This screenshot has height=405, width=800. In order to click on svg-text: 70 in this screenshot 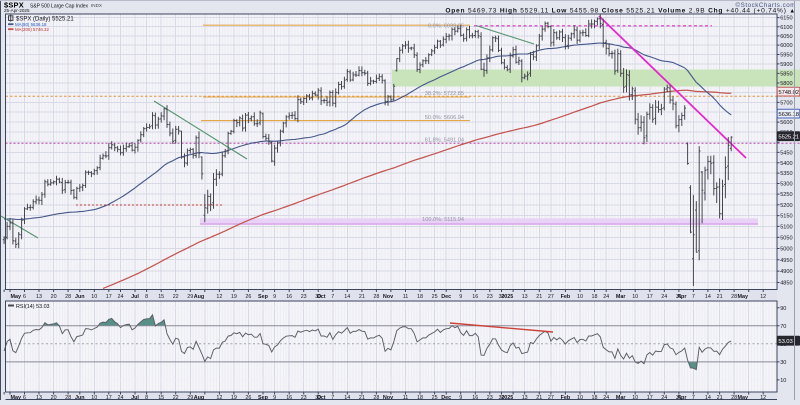, I will do `click(783, 327)`.